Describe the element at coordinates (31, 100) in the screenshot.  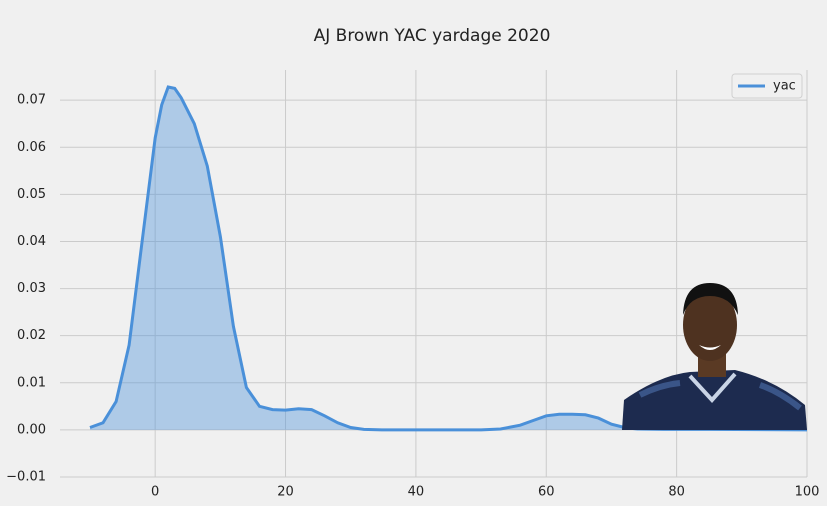
I see `y-tick-label: 0.07` at that location.